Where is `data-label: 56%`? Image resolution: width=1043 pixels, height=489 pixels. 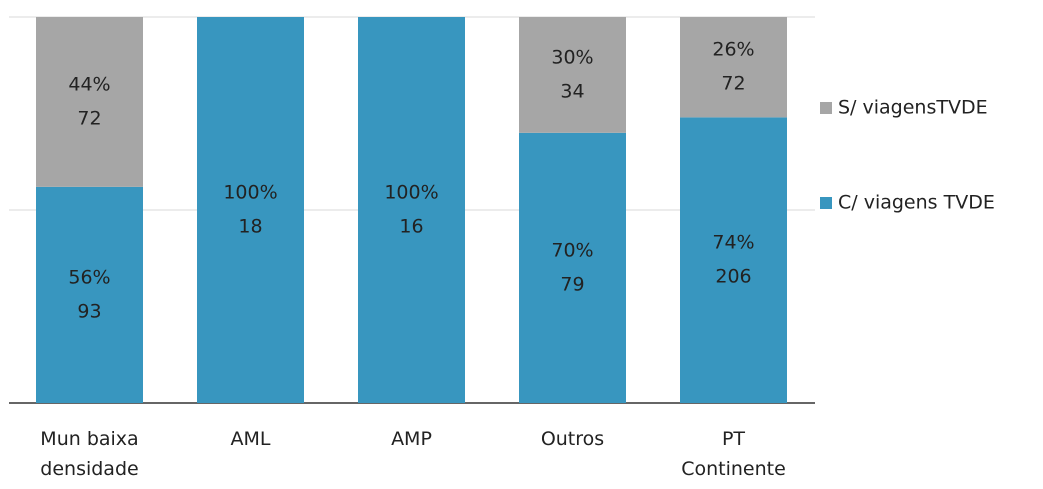 data-label: 56% is located at coordinates (89, 277).